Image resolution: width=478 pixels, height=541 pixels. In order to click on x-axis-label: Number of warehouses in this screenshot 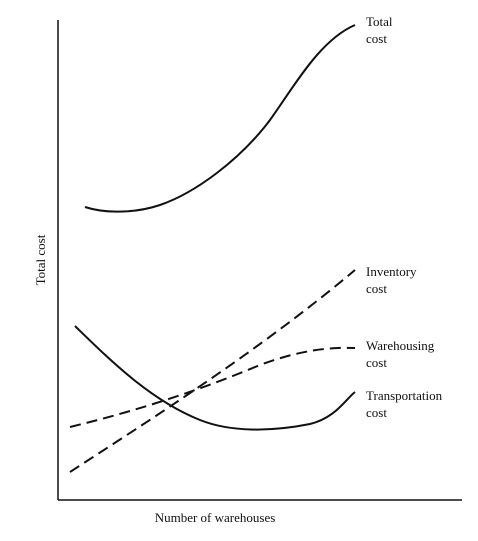, I will do `click(215, 517)`.